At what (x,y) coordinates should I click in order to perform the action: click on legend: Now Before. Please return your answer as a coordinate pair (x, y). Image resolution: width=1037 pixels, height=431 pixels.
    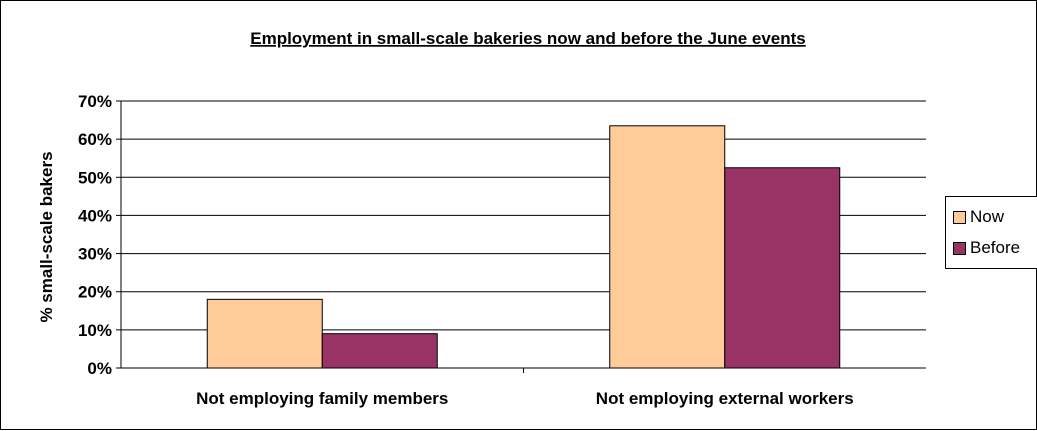
    Looking at the image, I should click on (991, 232).